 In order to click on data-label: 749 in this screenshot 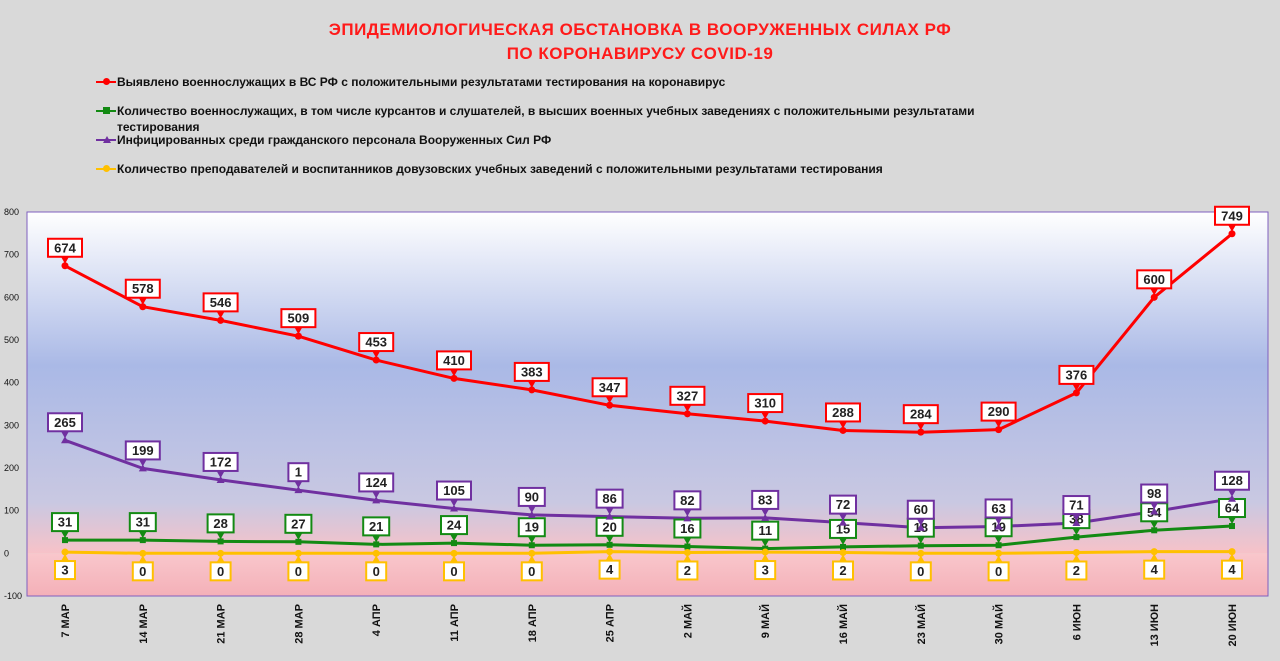, I will do `click(1232, 215)`.